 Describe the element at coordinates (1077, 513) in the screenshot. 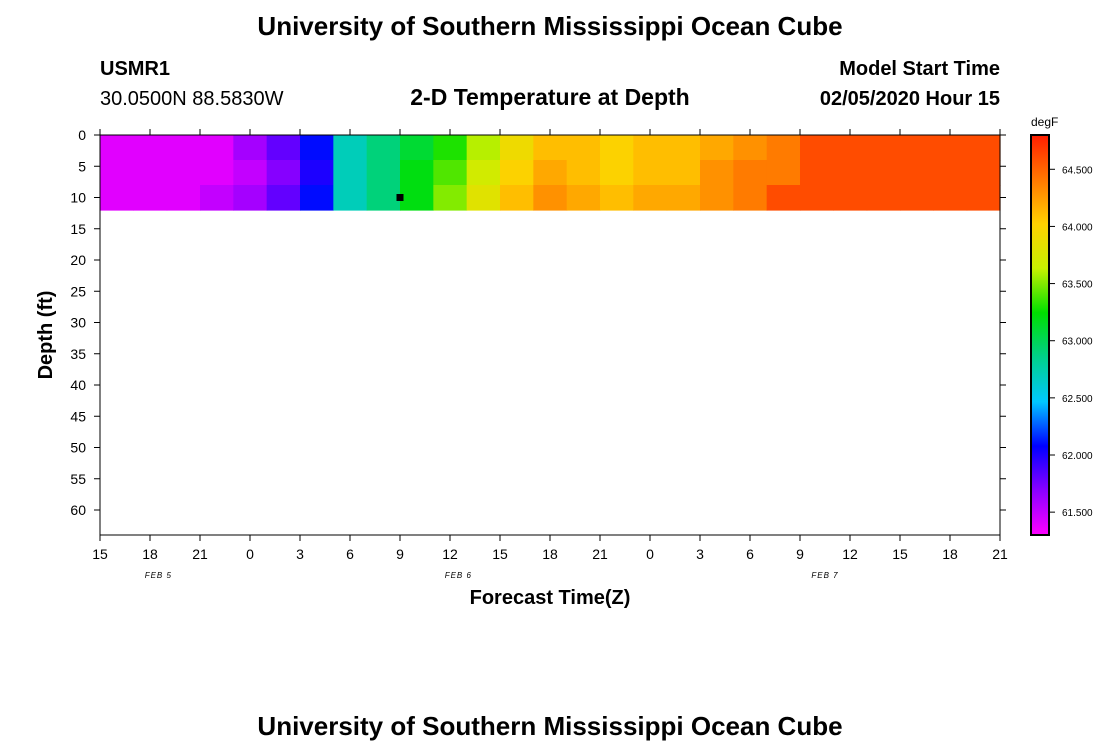

I see `colorbar-tick-label: 61.500` at that location.